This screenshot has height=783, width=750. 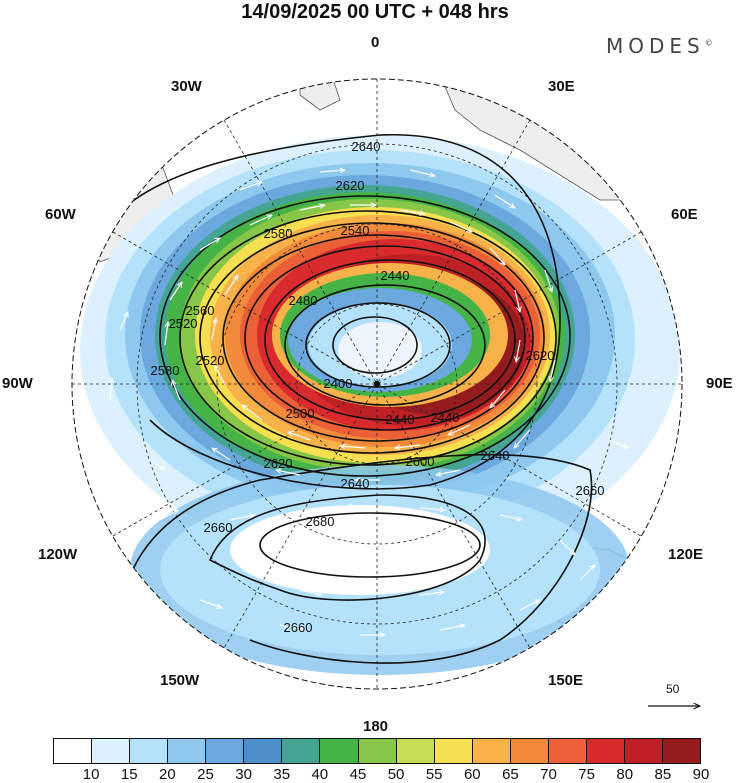 I want to click on lon-label-90w: 90W, so click(x=17, y=383).